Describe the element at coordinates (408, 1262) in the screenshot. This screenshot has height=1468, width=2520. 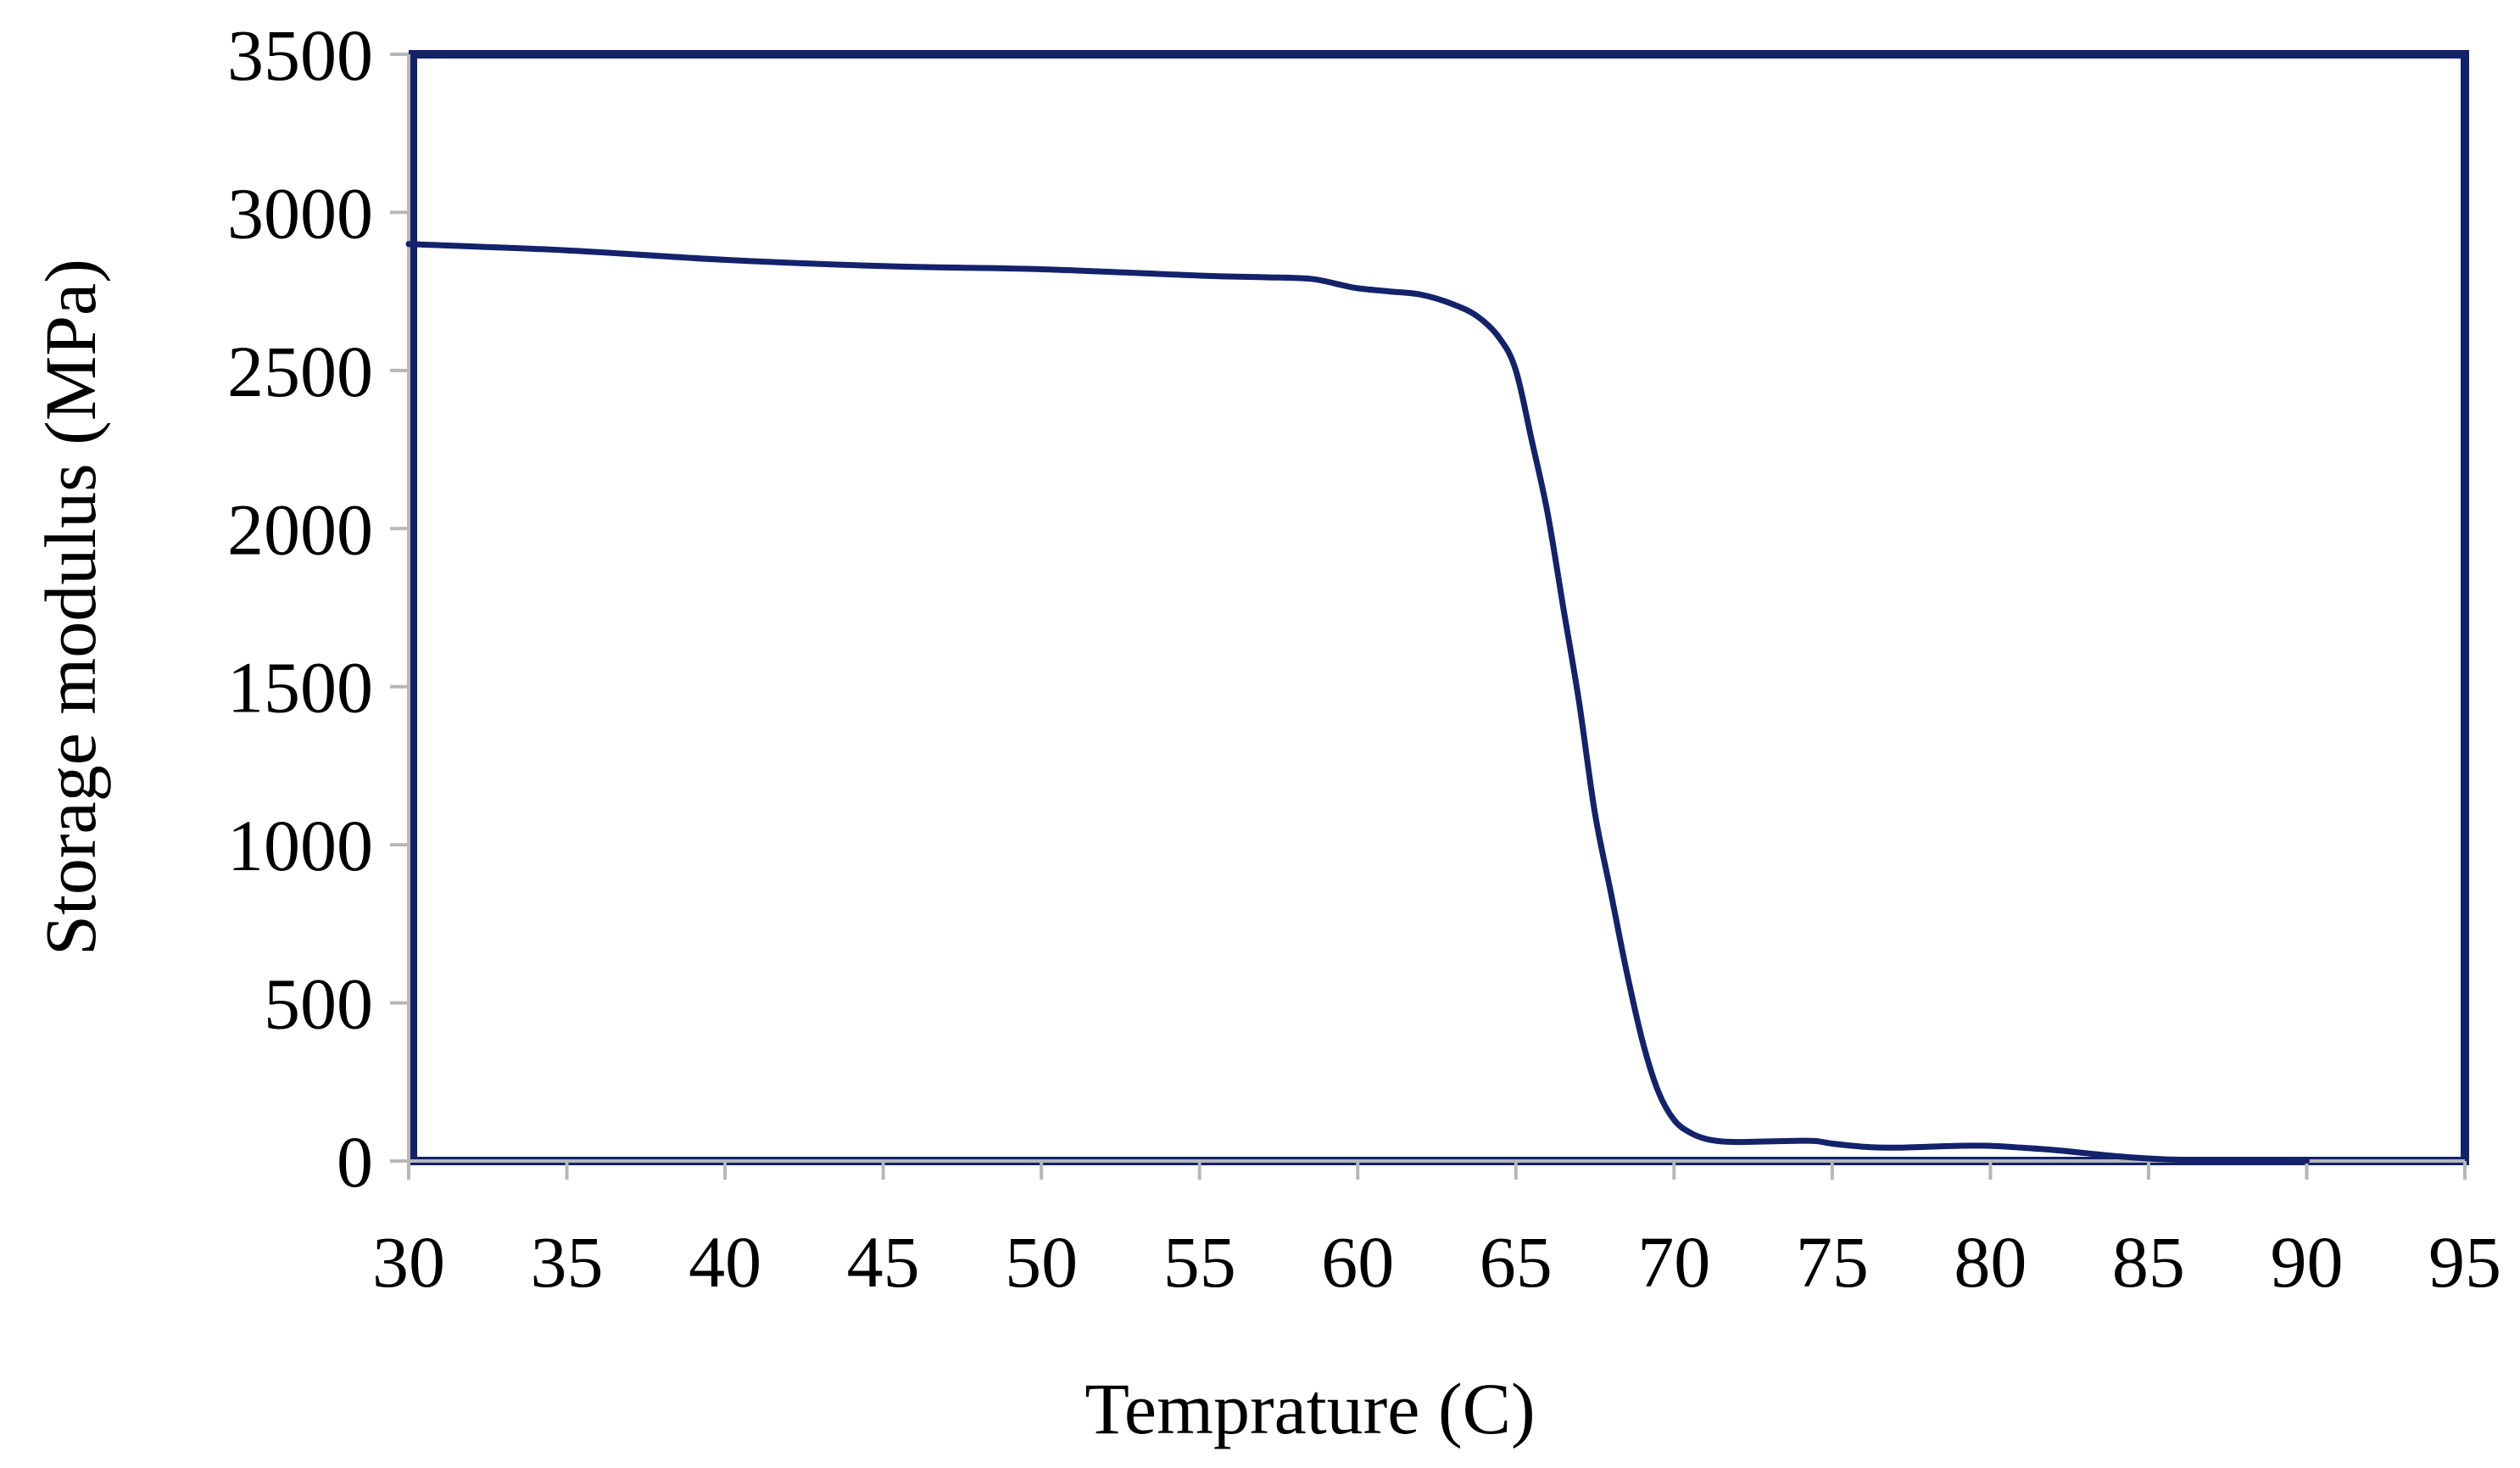
I see `x-tick-label: 30` at that location.